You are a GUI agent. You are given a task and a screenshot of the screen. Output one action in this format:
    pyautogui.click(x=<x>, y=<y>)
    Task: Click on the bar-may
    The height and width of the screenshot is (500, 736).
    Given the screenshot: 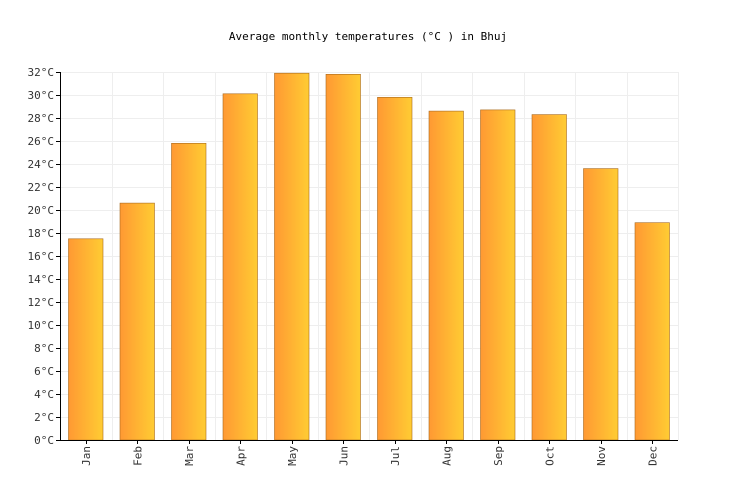 What is the action you would take?
    pyautogui.click(x=292, y=256)
    